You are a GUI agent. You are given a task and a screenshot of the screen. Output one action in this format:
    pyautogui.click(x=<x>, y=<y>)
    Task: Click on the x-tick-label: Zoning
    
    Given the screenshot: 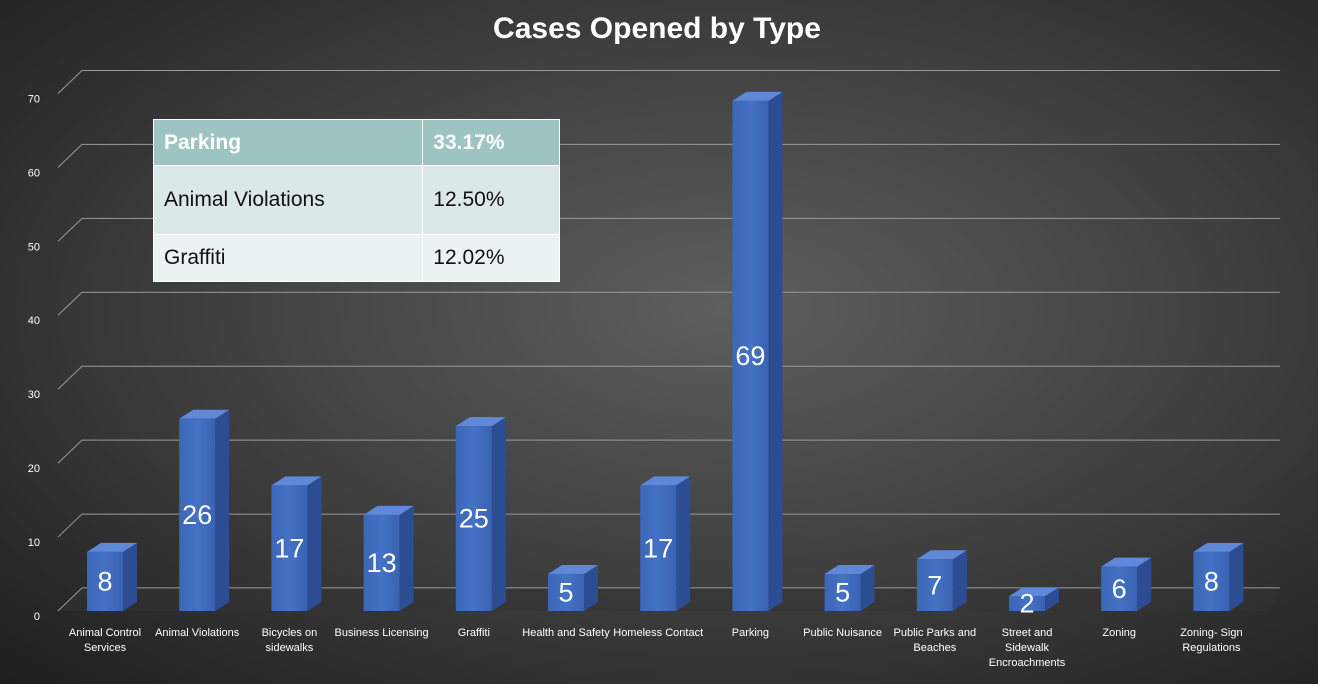 What is the action you would take?
    pyautogui.click(x=1119, y=633)
    